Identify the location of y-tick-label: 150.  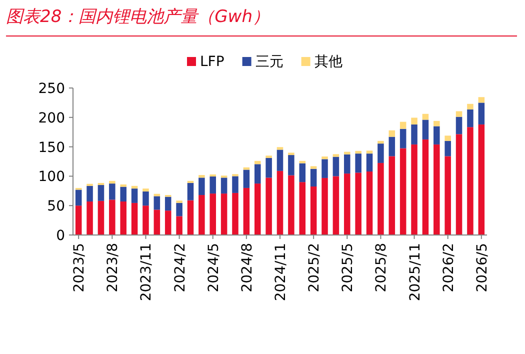
(51, 148).